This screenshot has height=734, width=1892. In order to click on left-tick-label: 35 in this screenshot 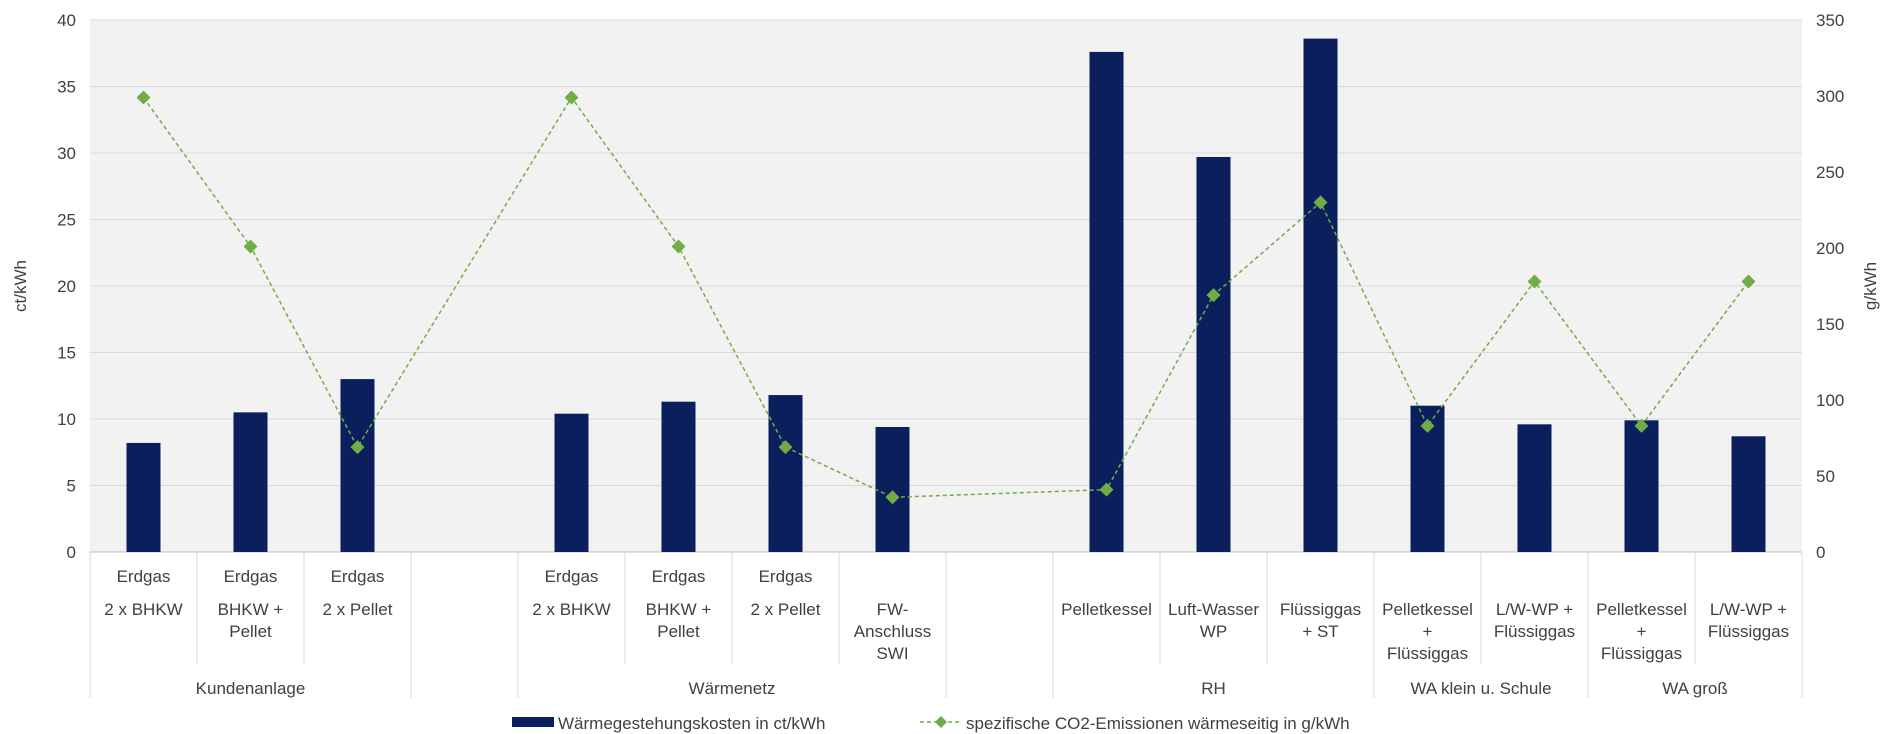, I will do `click(66, 87)`.